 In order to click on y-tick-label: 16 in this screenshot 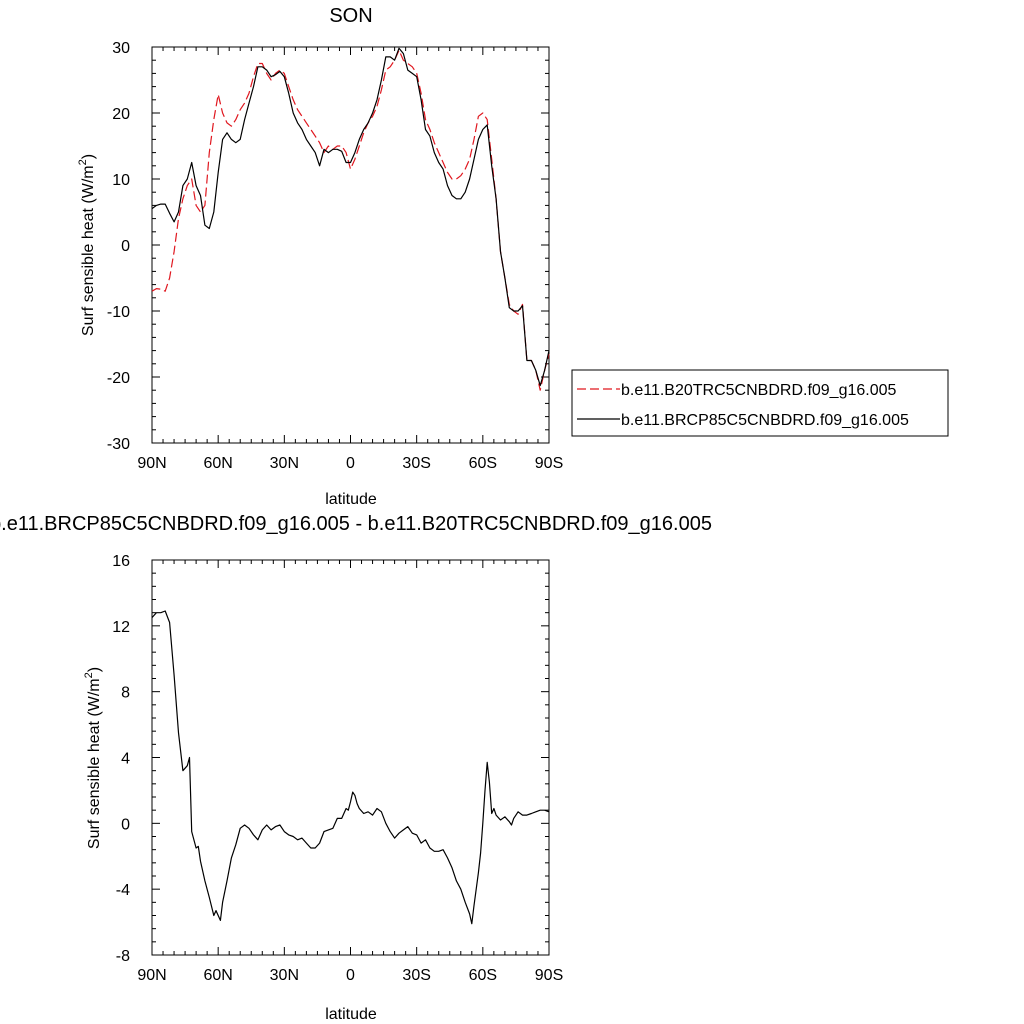, I will do `click(121, 561)`.